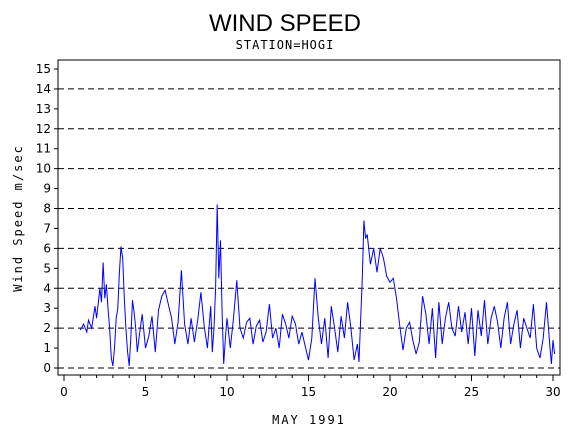 The width and height of the screenshot is (570, 430). Describe the element at coordinates (47, 328) in the screenshot. I see `y-tick-label-2: 2` at that location.